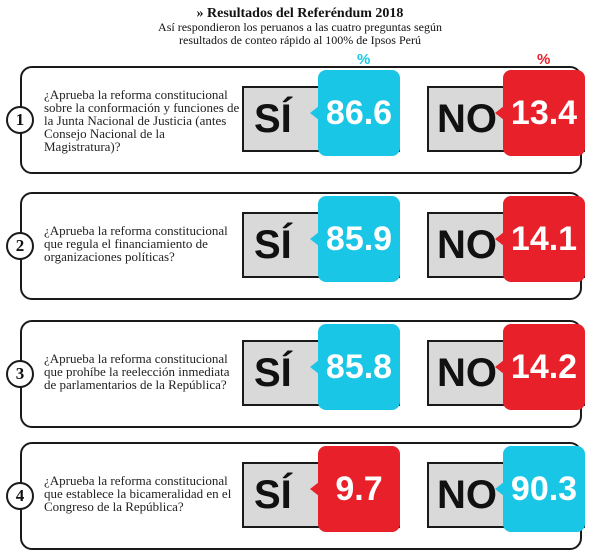 Image resolution: width=600 pixels, height=558 pixels. I want to click on no-vote-box: NO 13.4, so click(506, 113).